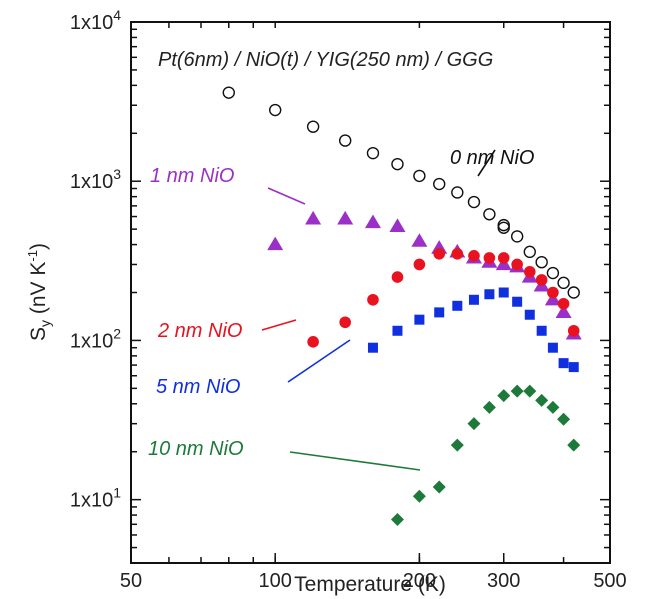 The height and width of the screenshot is (599, 663). I want to click on x-axis-title: Temperature (K), so click(370, 584).